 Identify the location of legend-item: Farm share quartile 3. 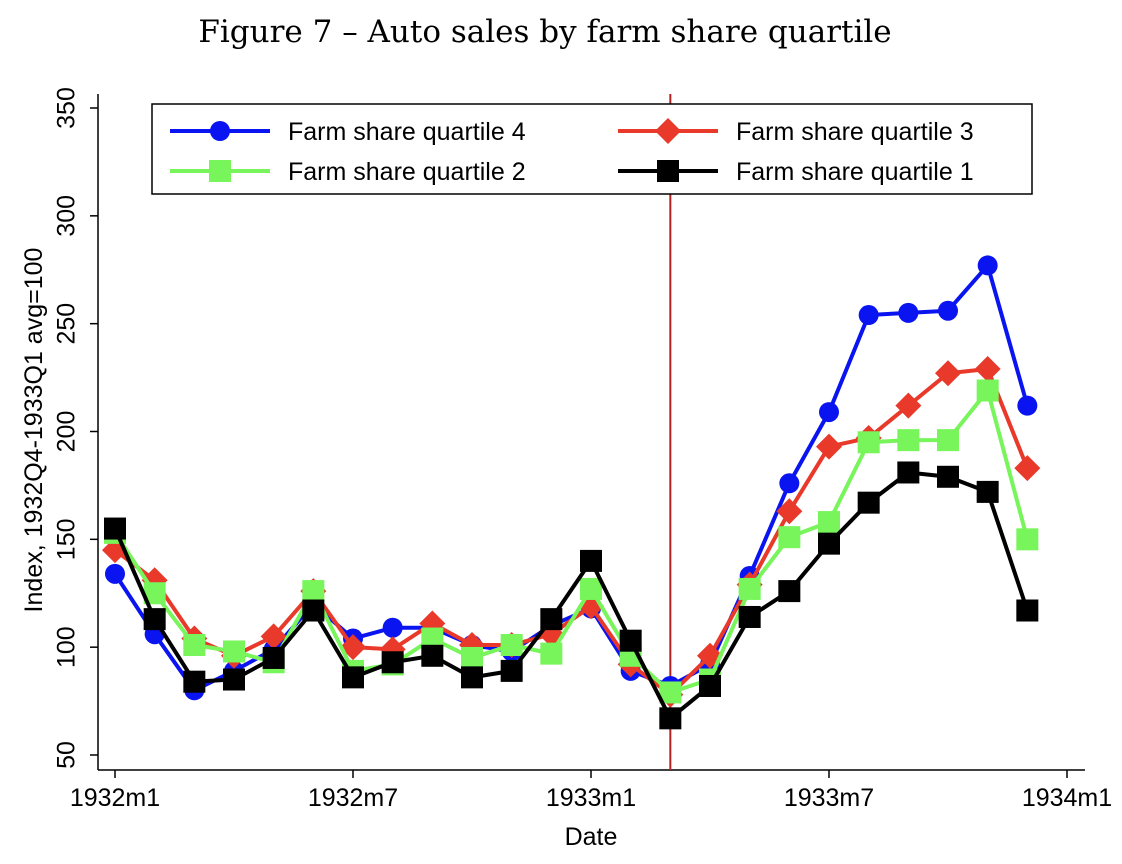
(796, 132).